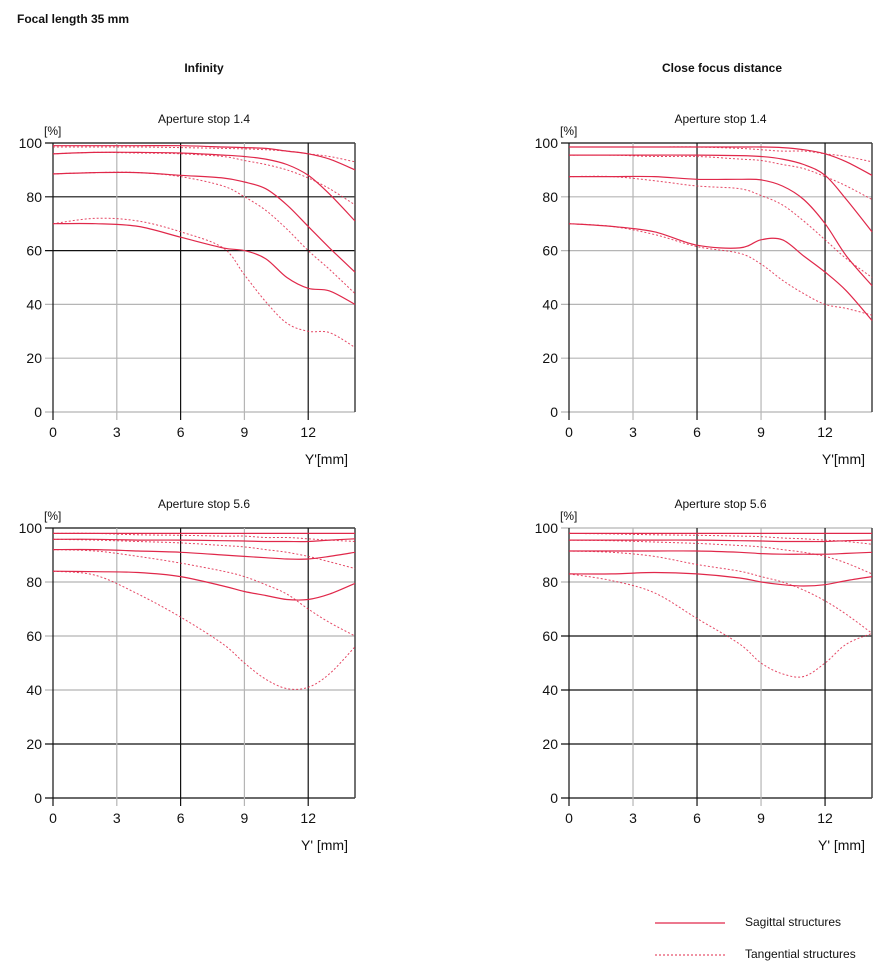 This screenshot has height=971, width=890. What do you see at coordinates (793, 922) in the screenshot?
I see `legend-sagittal-label: Sagittal structures` at bounding box center [793, 922].